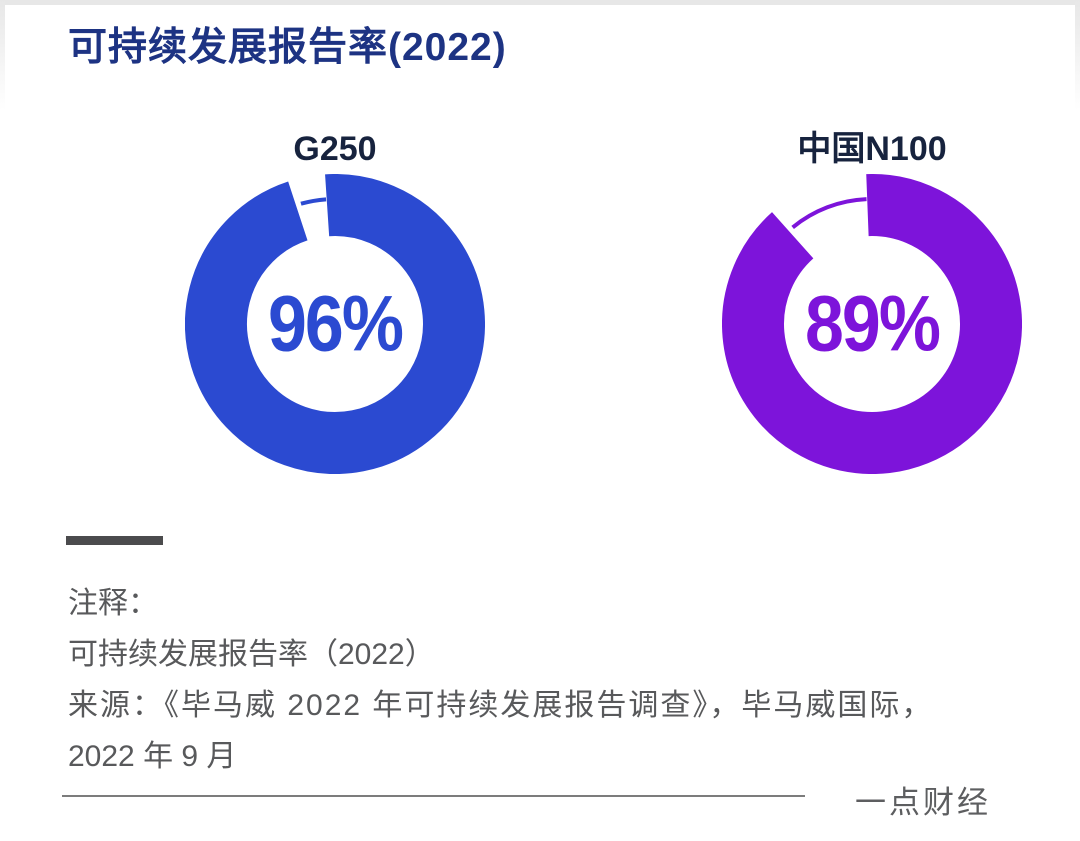 Image resolution: width=1080 pixels, height=841 pixels. Describe the element at coordinates (335, 149) in the screenshot. I see `donut-label-g250: G250` at that location.